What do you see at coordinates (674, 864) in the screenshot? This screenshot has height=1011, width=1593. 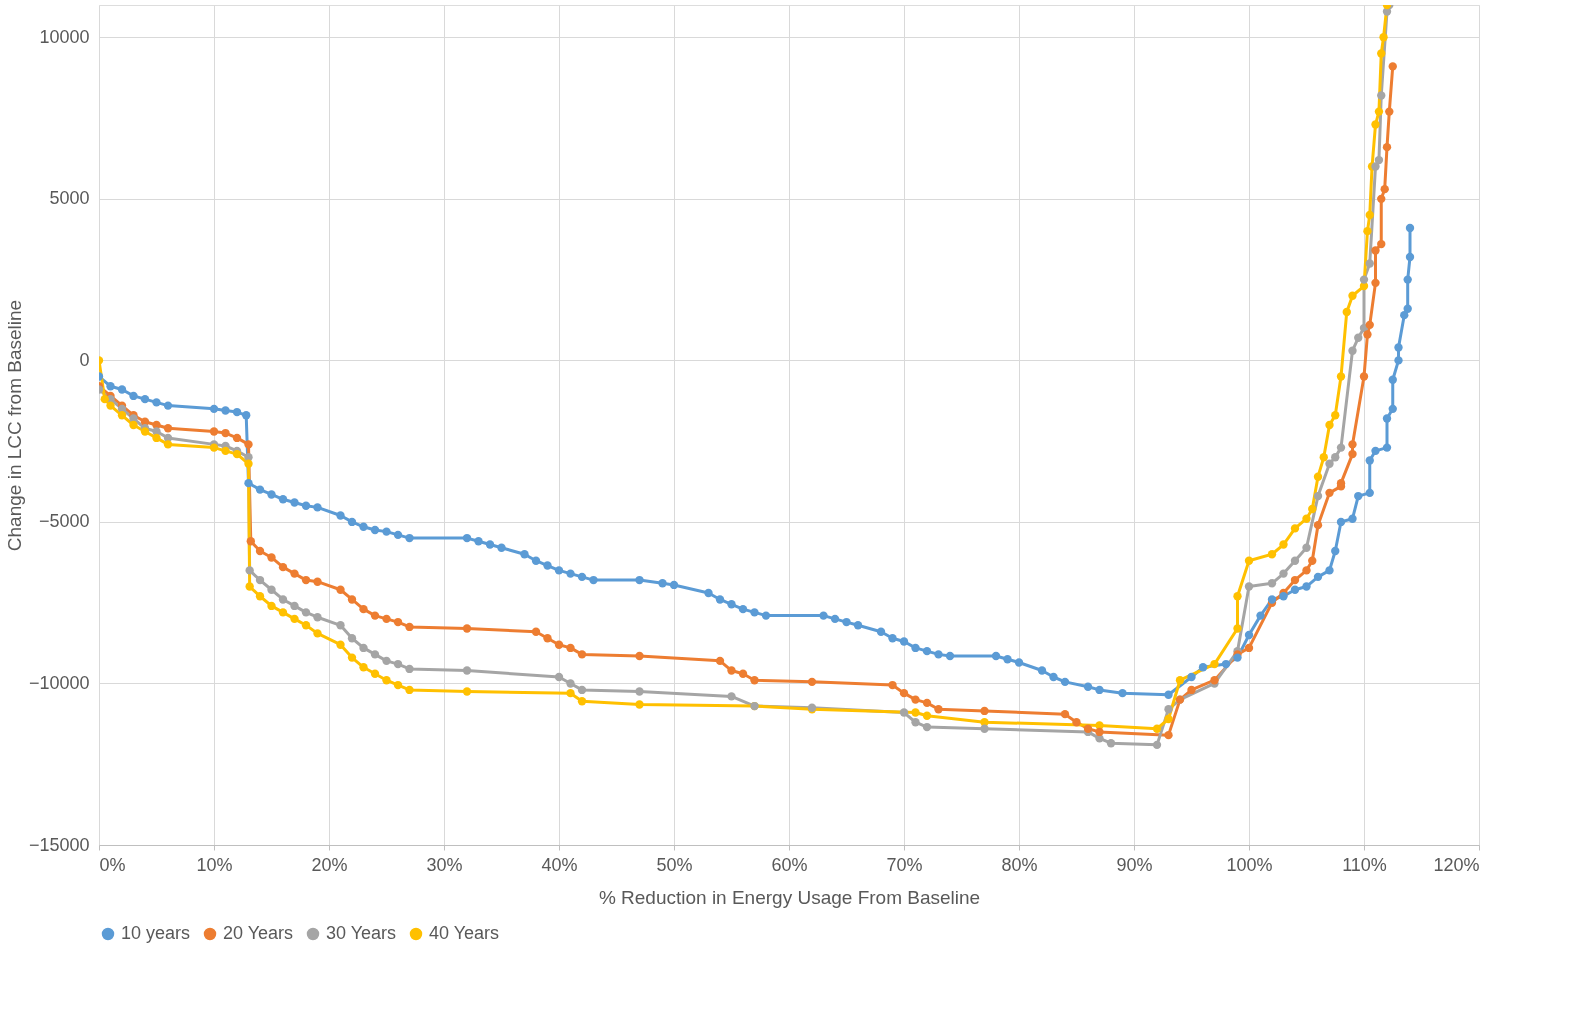 I see `x-tick-label: 50%` at bounding box center [674, 864].